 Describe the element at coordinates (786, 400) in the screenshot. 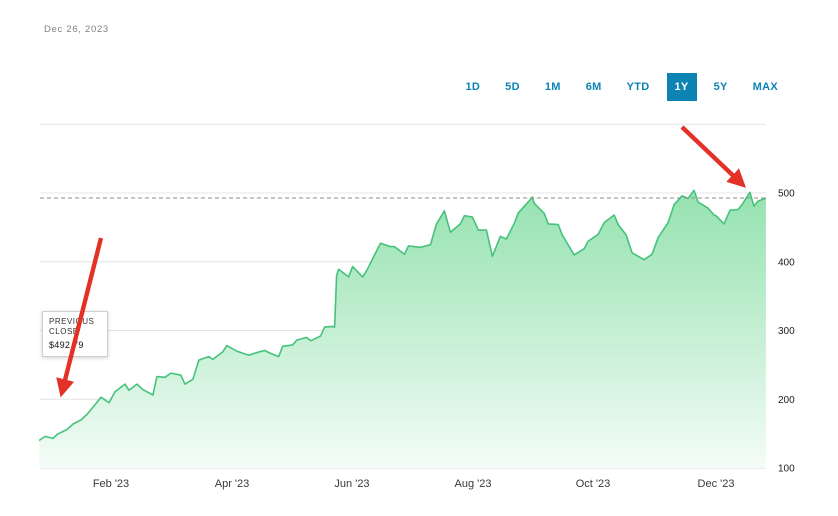

I see `y-axis-tick-label: 200` at that location.